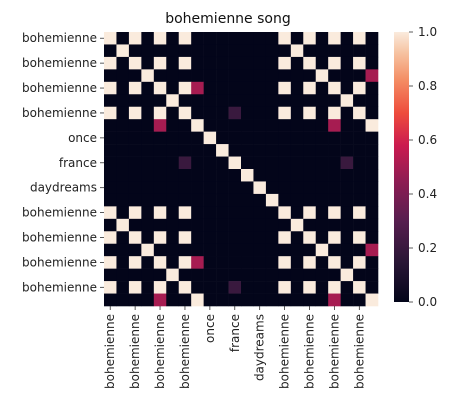 Image resolution: width=449 pixels, height=414 pixels. I want to click on x-tick-label: bohemienne, so click(135, 351).